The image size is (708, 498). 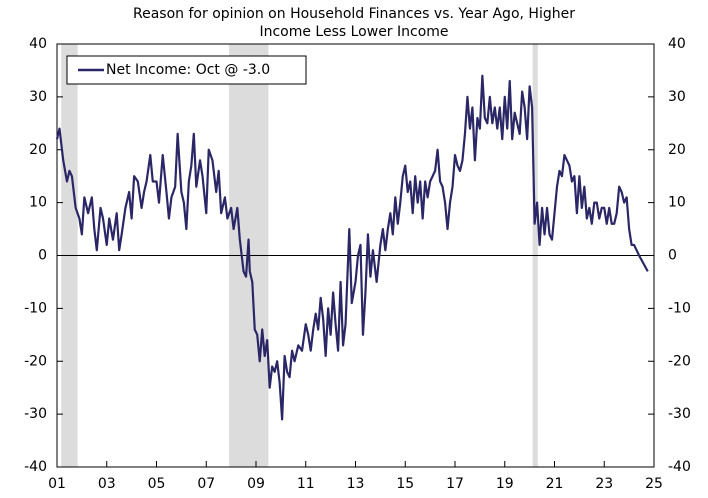 I want to click on y2-tick-label: -30, so click(x=679, y=414).